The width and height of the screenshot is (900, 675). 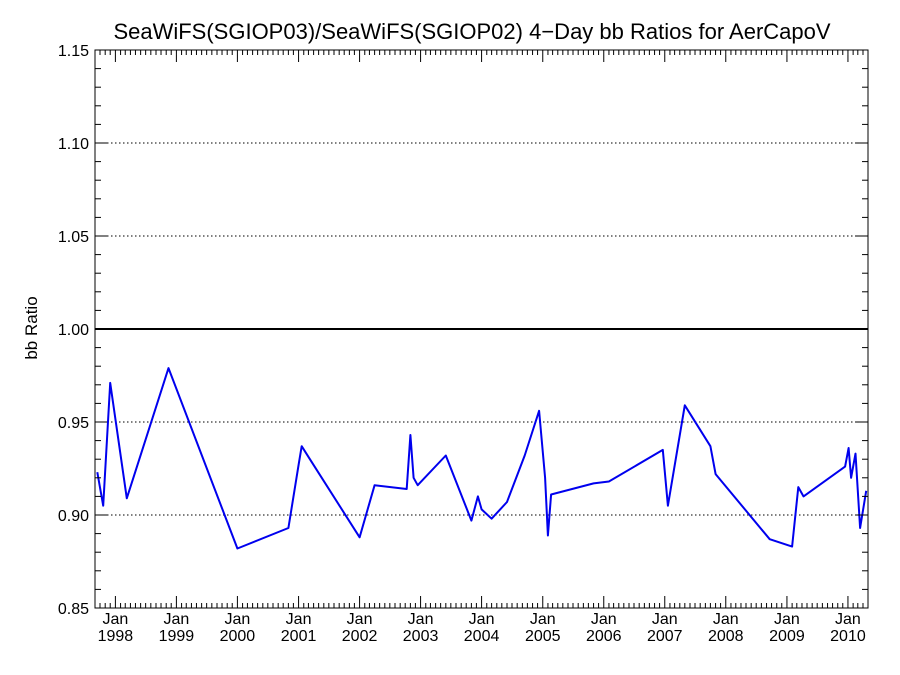 What do you see at coordinates (299, 636) in the screenshot?
I see `x-tick-label-year: 2001` at bounding box center [299, 636].